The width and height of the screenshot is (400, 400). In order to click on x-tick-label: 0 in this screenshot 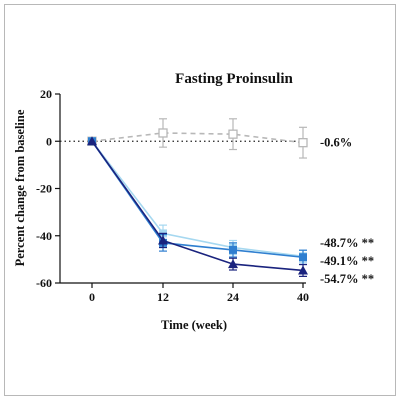, I will do `click(92, 297)`.